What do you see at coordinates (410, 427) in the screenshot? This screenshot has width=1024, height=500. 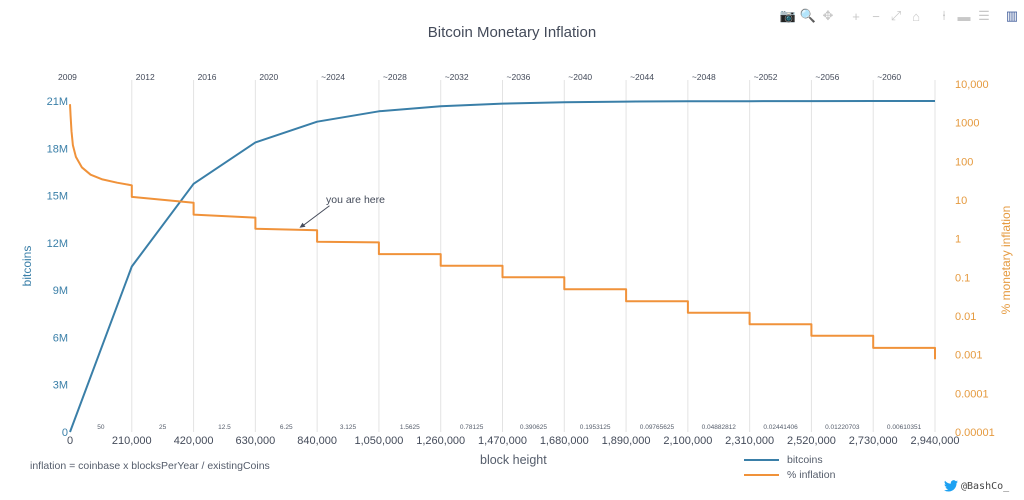 I see `block-reward-label: 1.5625` at bounding box center [410, 427].